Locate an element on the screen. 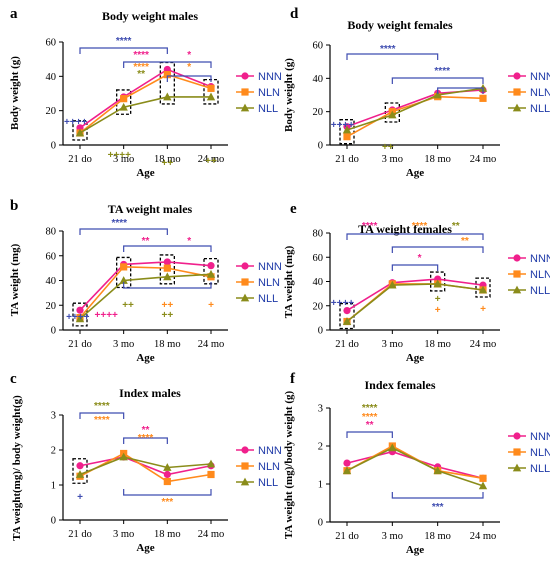  y-tick-label: 20 is located at coordinates (318, 306).